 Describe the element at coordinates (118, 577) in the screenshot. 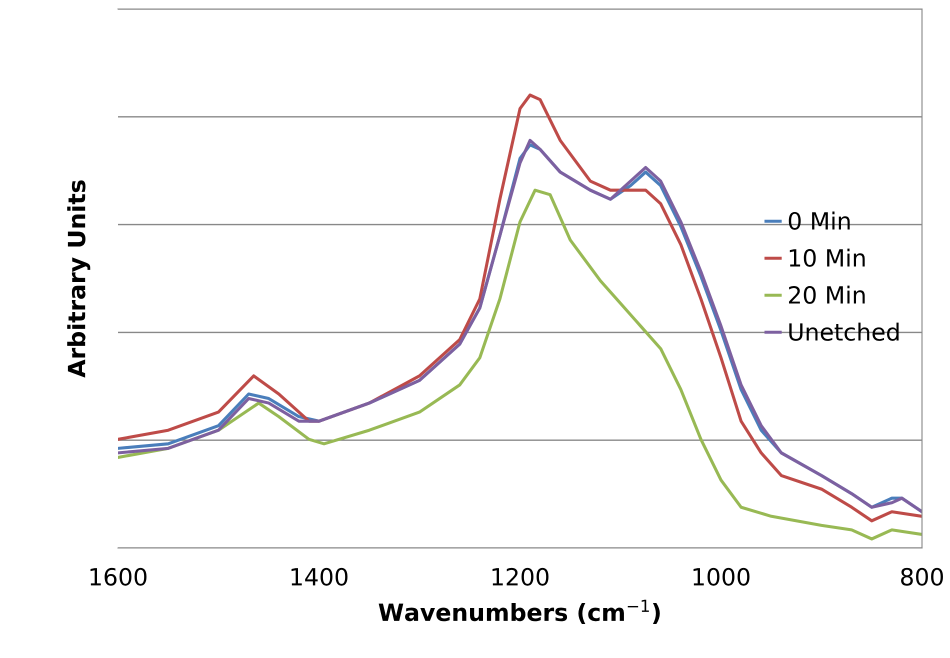

I see `x-tick-label: 1600` at that location.